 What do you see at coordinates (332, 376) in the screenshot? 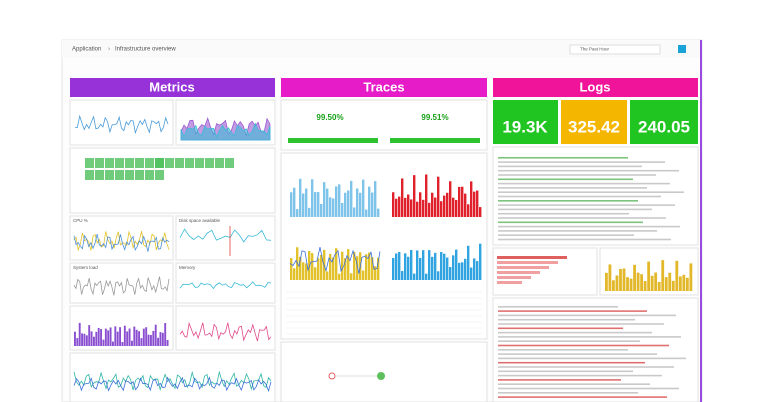
I see `service-node` at bounding box center [332, 376].